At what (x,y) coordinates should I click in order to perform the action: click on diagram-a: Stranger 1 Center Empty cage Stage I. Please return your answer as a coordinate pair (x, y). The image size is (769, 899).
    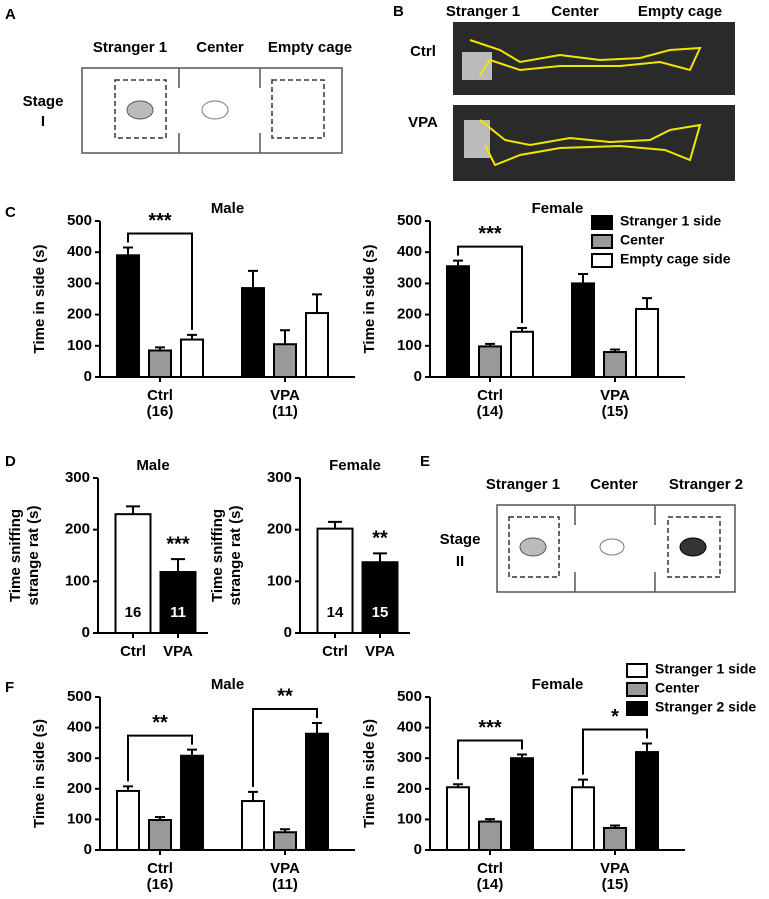
    Looking at the image, I should click on (187, 96).